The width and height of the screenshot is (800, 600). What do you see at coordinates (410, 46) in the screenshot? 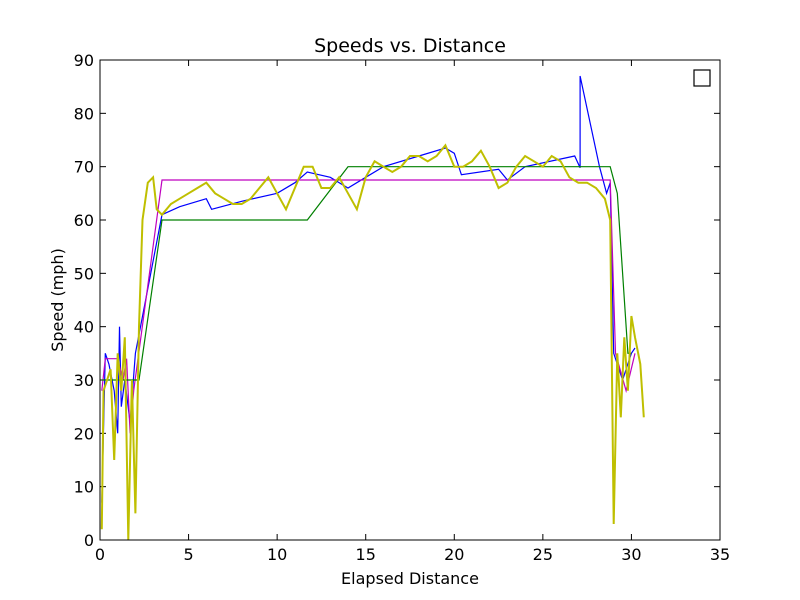
I see `chart-title: Speeds vs. Distance` at bounding box center [410, 46].